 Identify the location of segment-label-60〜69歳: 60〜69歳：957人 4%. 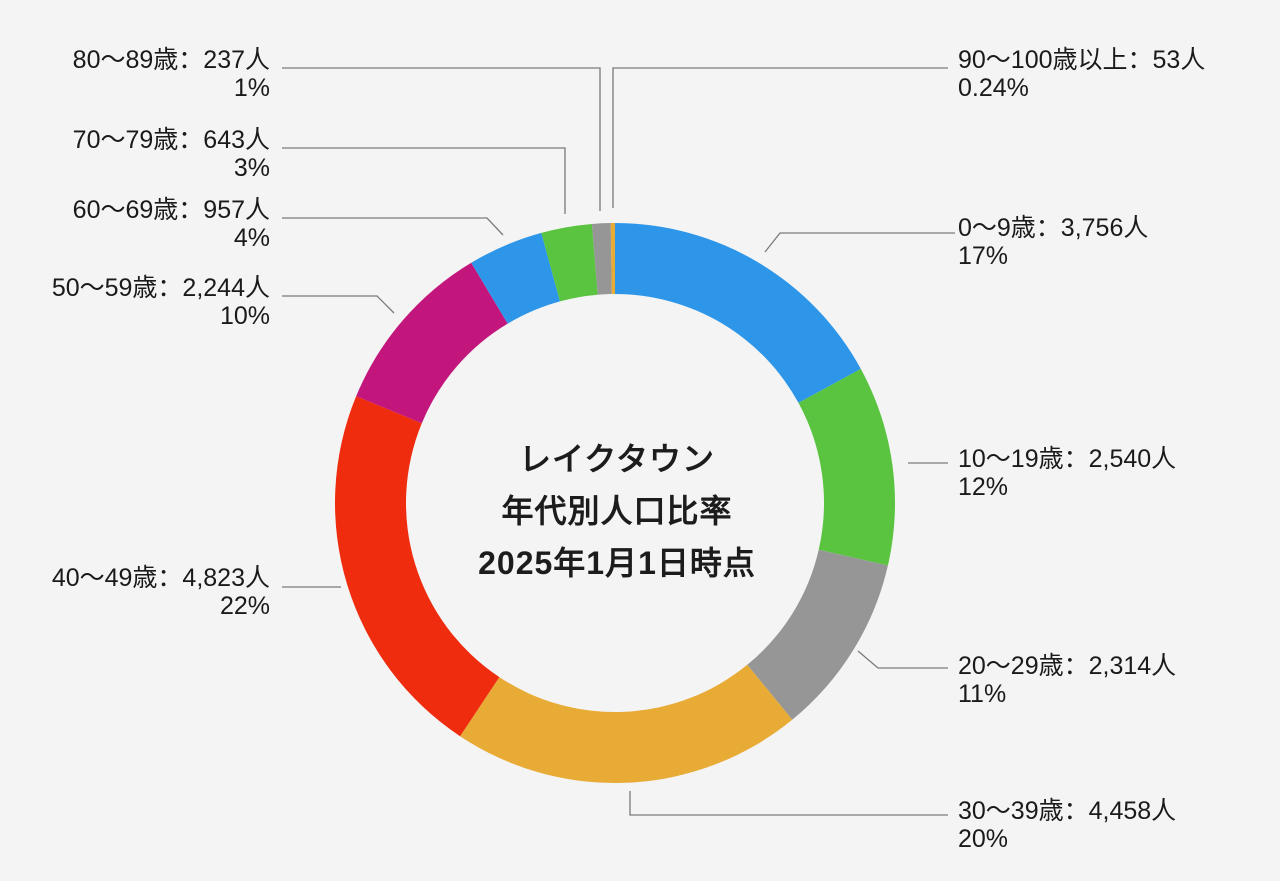
(171, 224).